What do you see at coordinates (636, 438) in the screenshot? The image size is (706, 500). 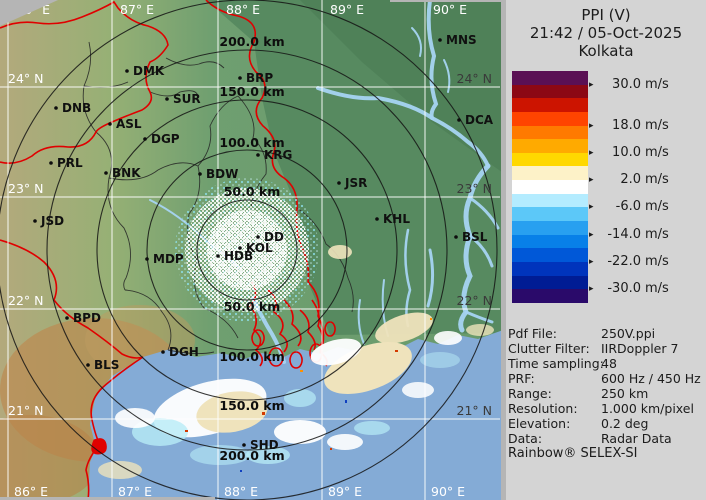 I see `info-value: Radar Data` at bounding box center [636, 438].